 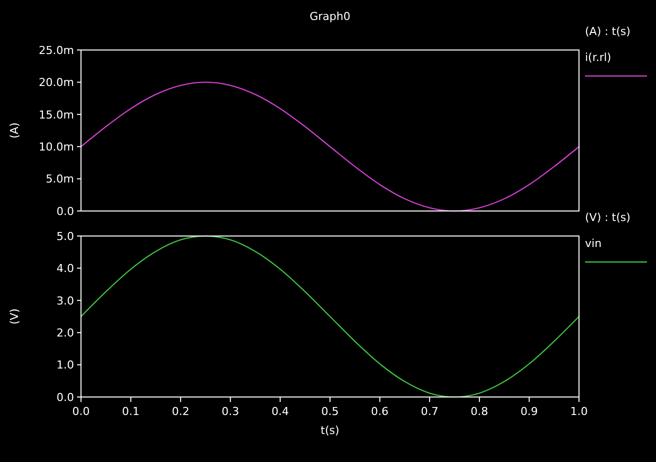 What do you see at coordinates (65, 333) in the screenshot?
I see `y-tick-label: 2.0` at bounding box center [65, 333].